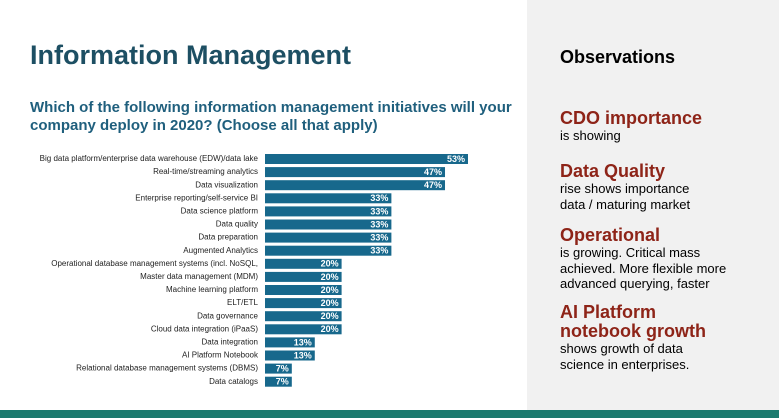 The image size is (779, 418). I want to click on observation-heading: AI Platform, so click(608, 312).